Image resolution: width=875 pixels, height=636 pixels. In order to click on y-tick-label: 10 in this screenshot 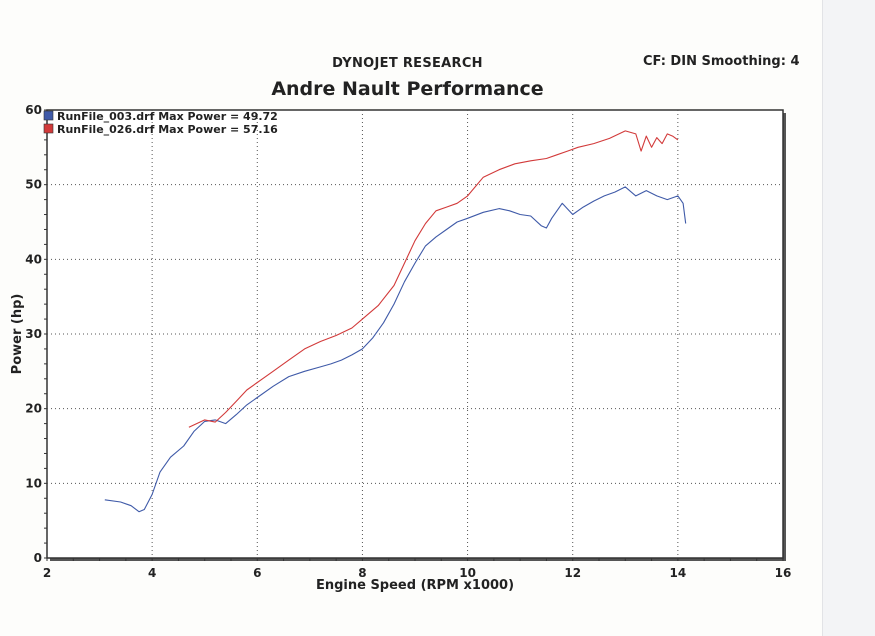, I will do `click(33, 483)`.